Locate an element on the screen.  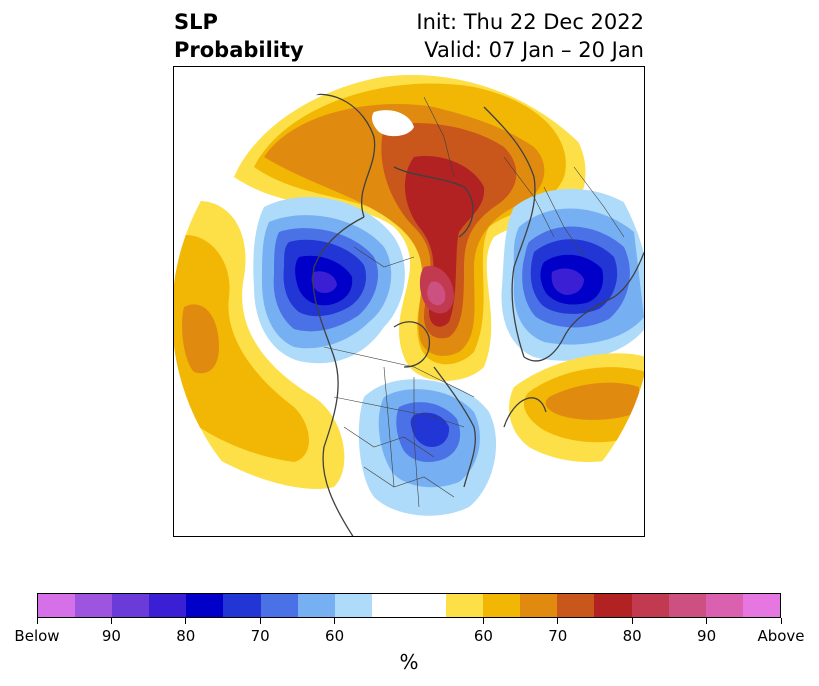
colorbar-unit: % is located at coordinates (409, 662).